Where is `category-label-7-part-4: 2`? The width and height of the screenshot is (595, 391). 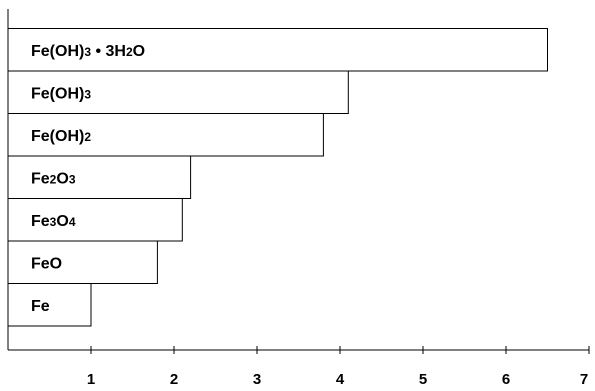
category-label-7-part-4: 2 is located at coordinates (129, 52).